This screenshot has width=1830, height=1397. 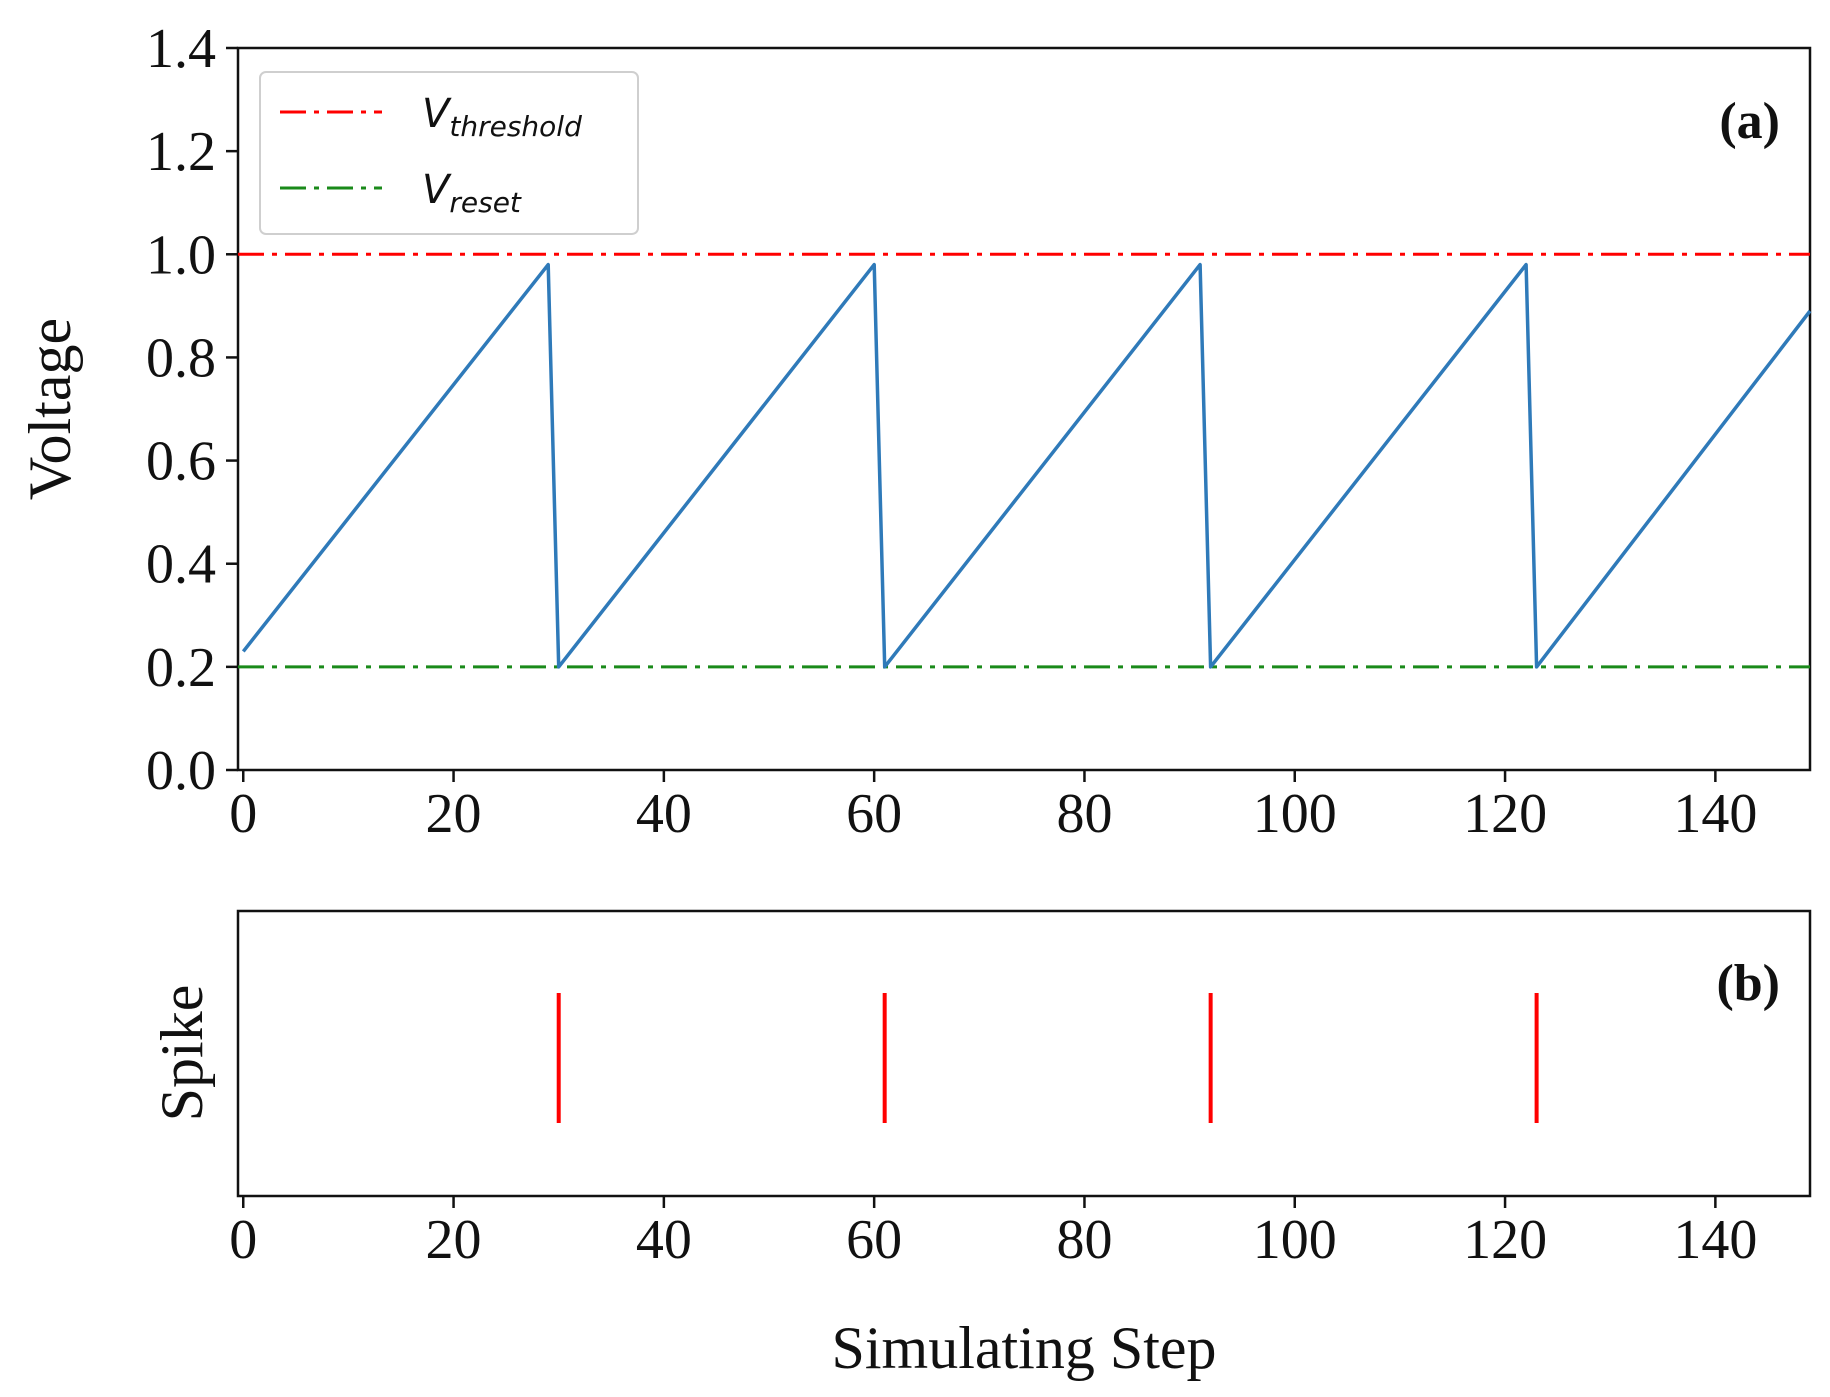 I want to click on y-tick-label: 1.4, so click(x=181, y=49).